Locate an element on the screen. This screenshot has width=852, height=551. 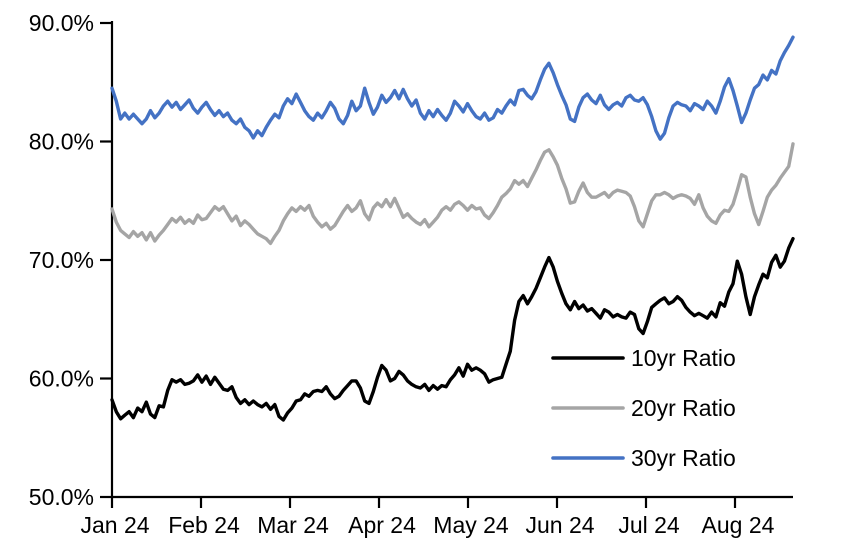
x-tick-label: Jan 24 is located at coordinates (114, 525).